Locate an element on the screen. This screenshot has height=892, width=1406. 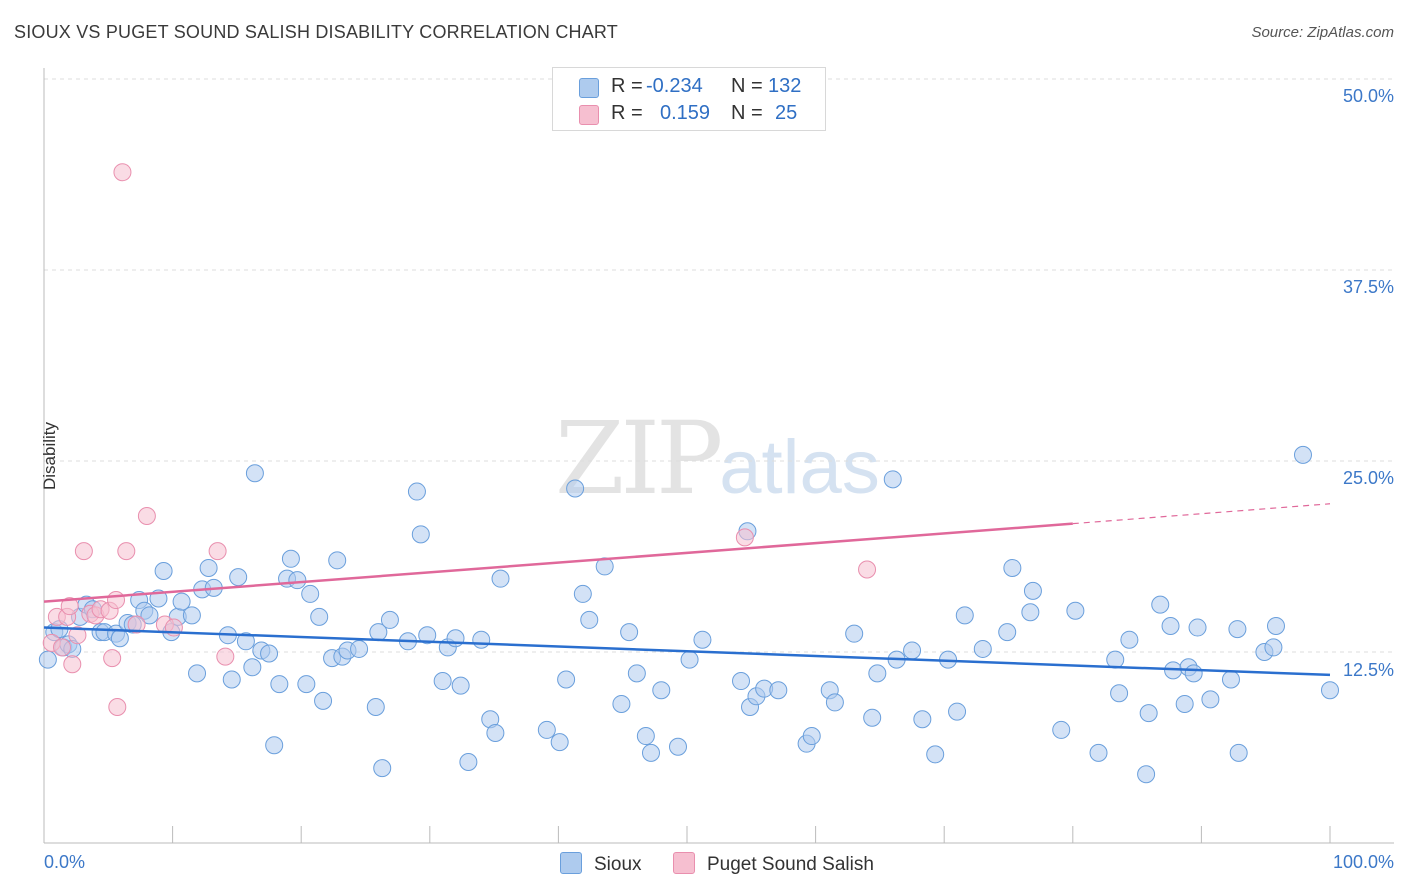
legend-n-label: N = is located at coordinates (747, 86).